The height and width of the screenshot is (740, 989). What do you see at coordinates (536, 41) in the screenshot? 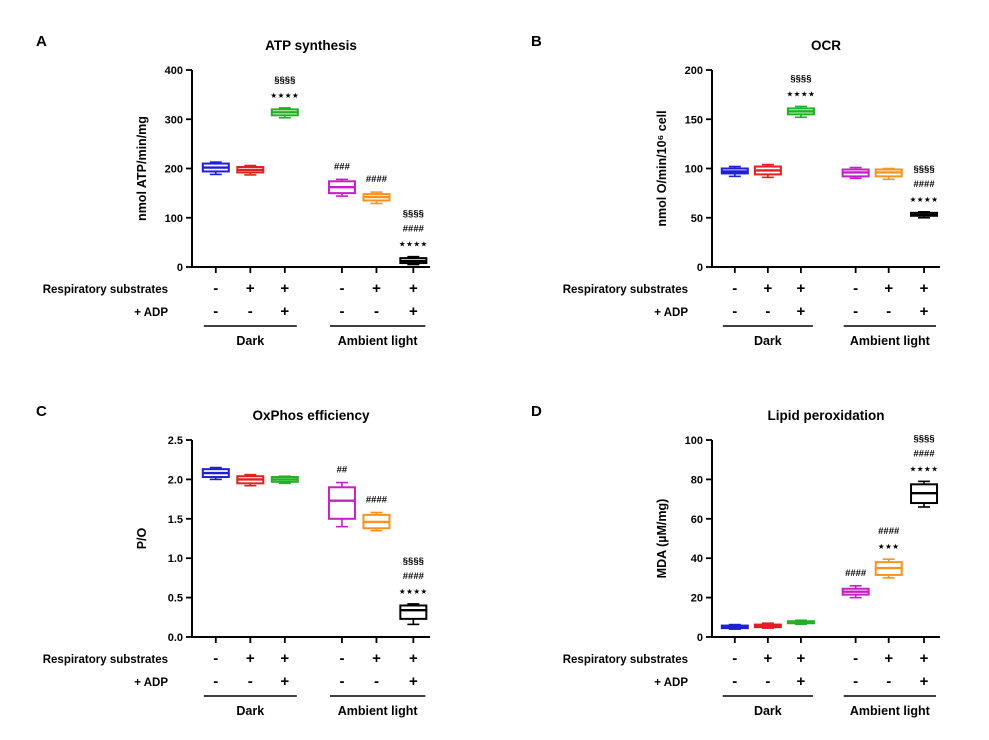
I see `panel-letter: B` at bounding box center [536, 41].